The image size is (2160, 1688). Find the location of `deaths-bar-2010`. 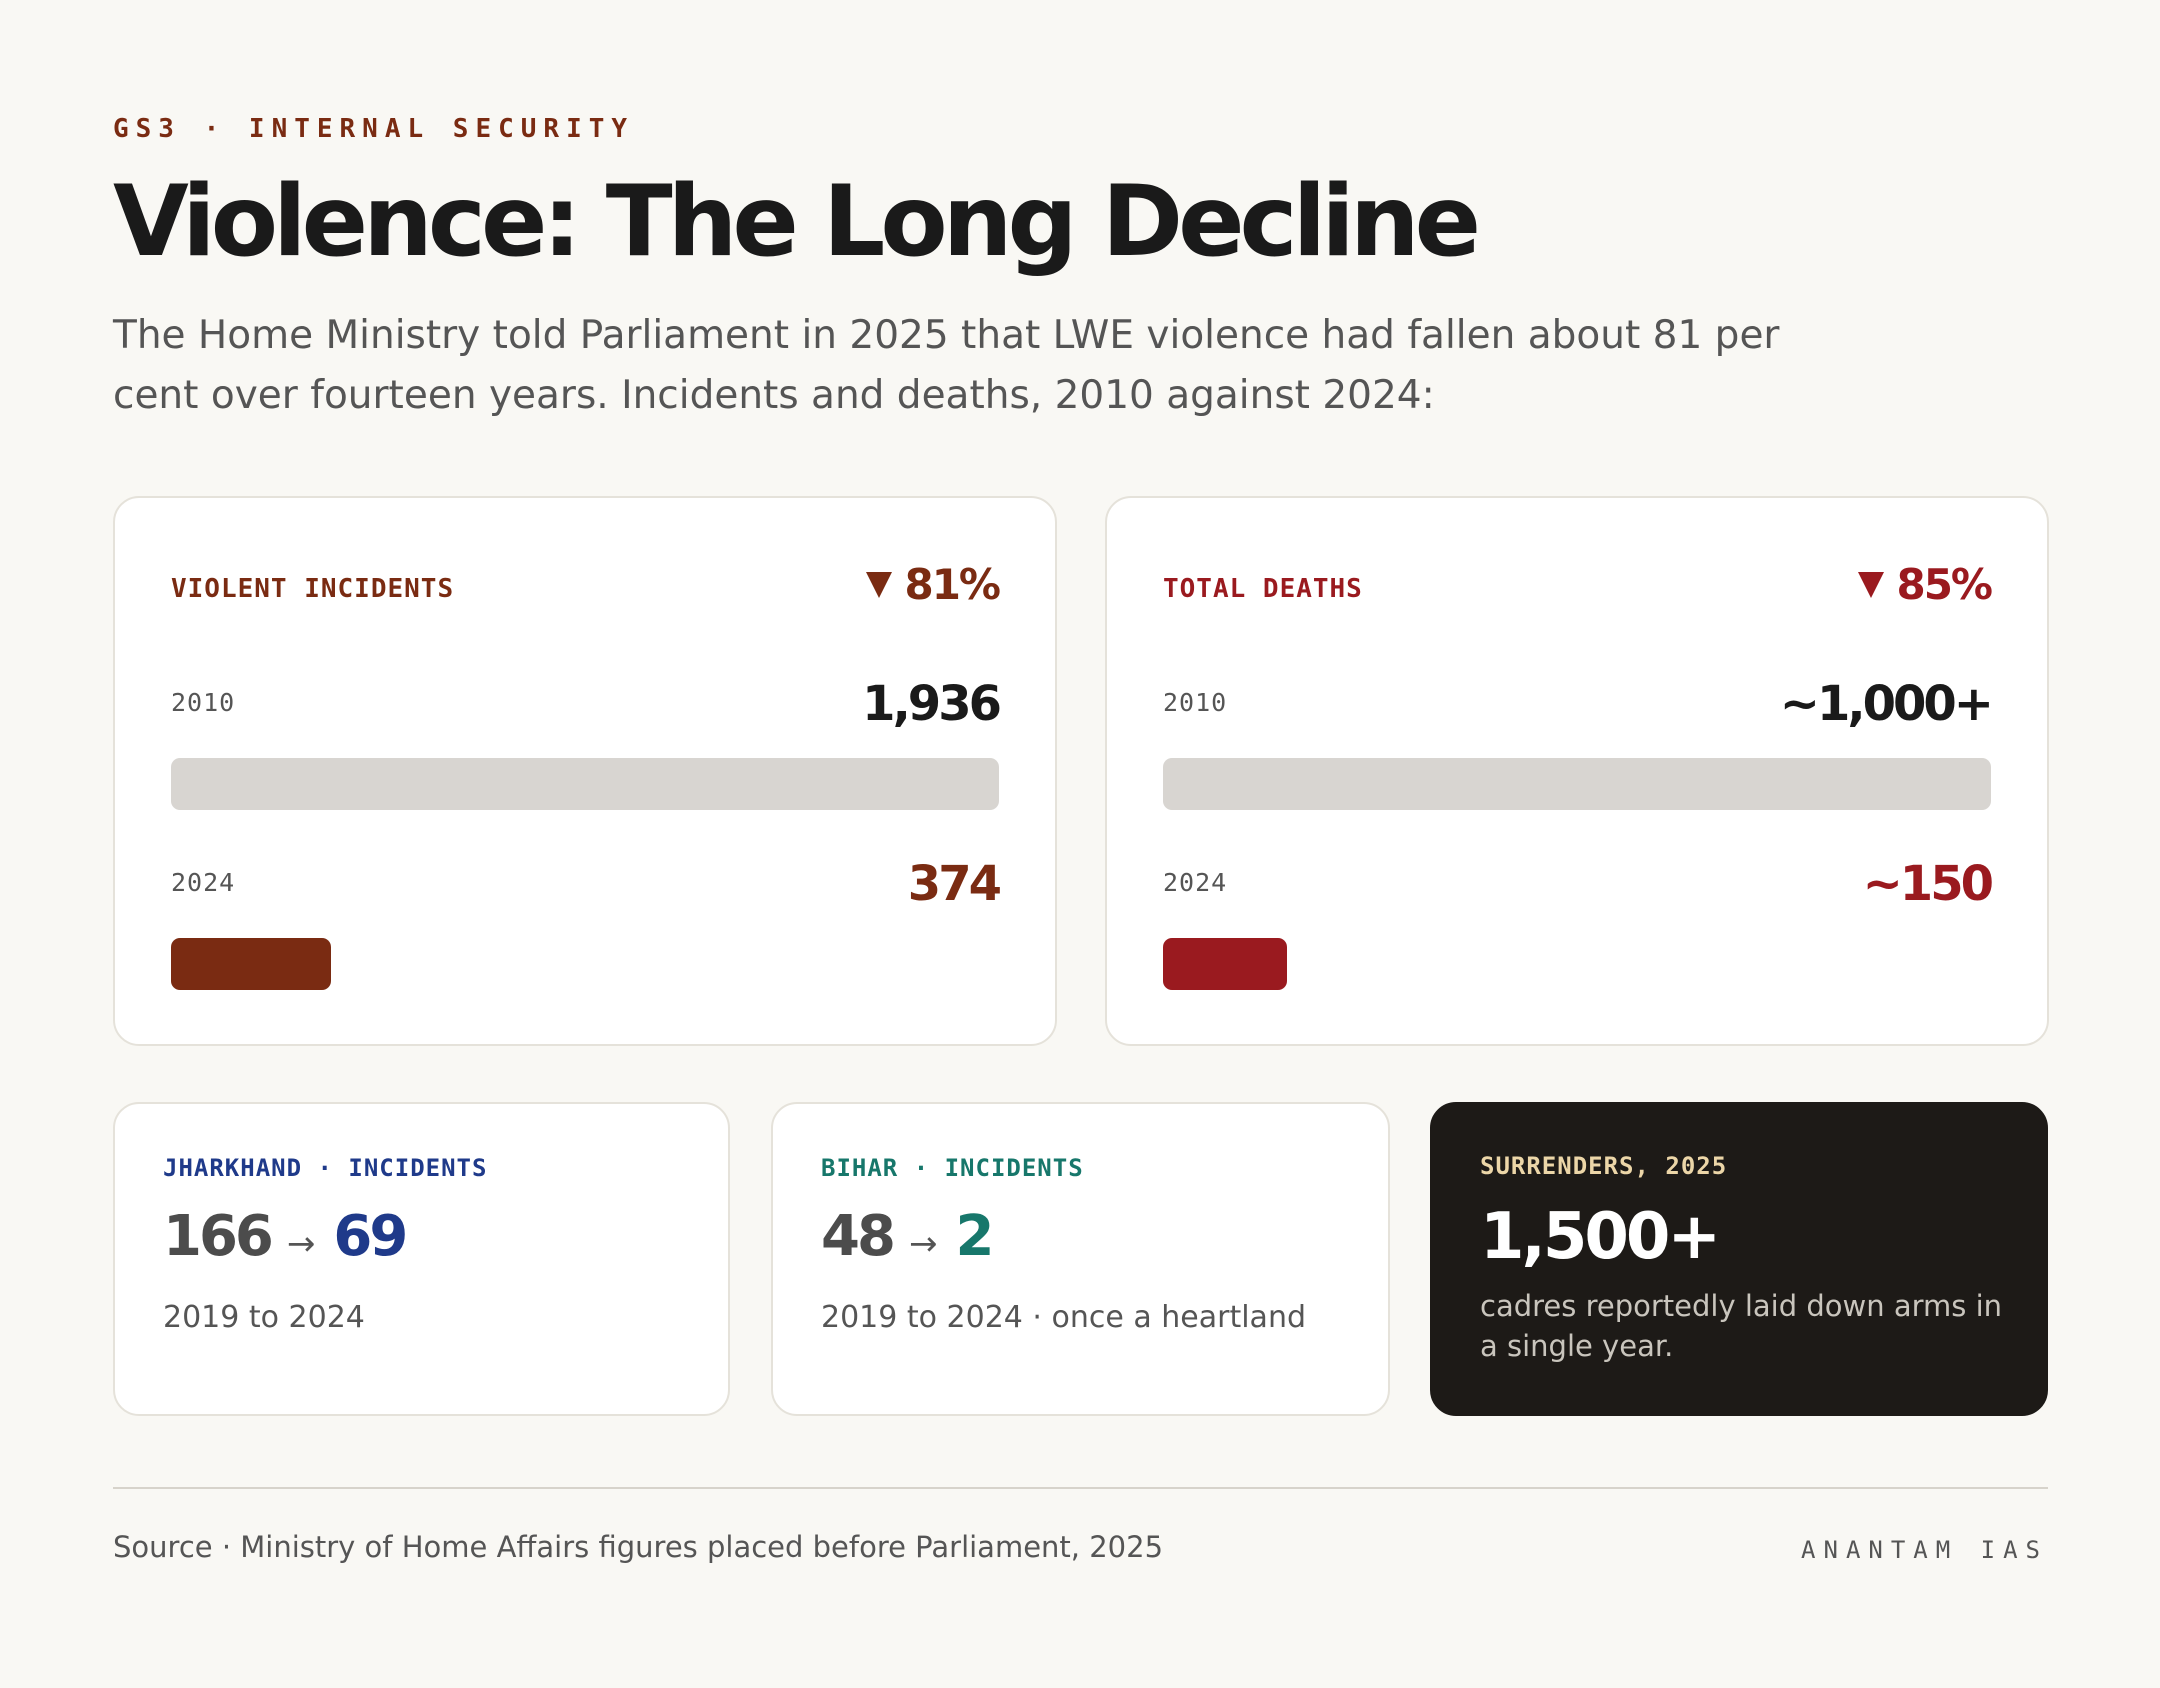

deaths-bar-2010 is located at coordinates (1577, 784).